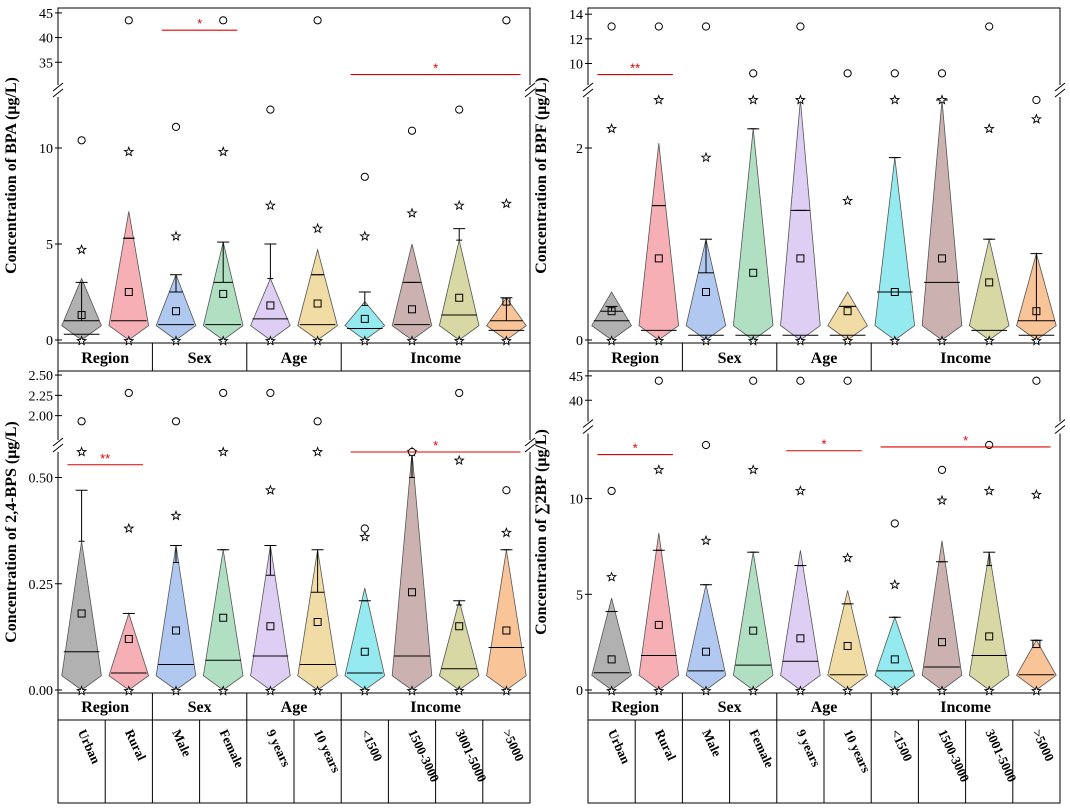 This screenshot has width=1070, height=809. I want to click on y-tick-label: 14, so click(576, 15).